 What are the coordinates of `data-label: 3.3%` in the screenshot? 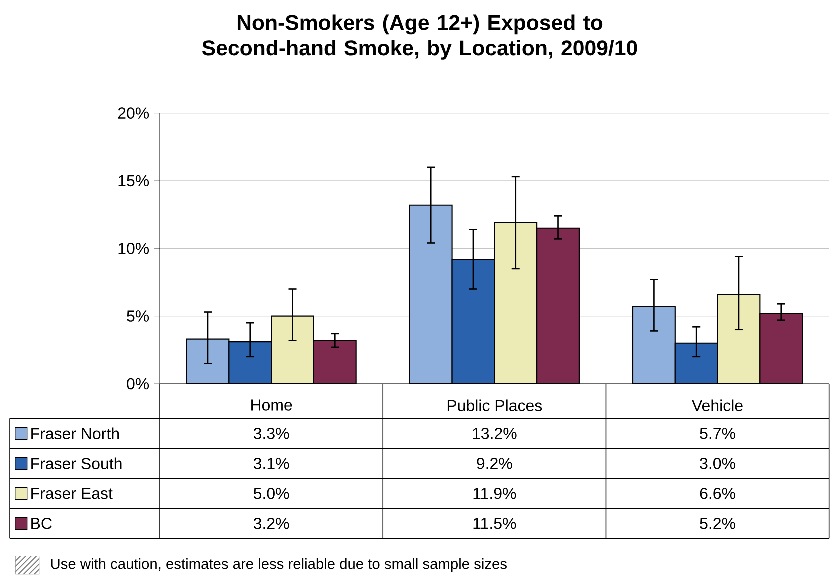 It's located at (272, 434).